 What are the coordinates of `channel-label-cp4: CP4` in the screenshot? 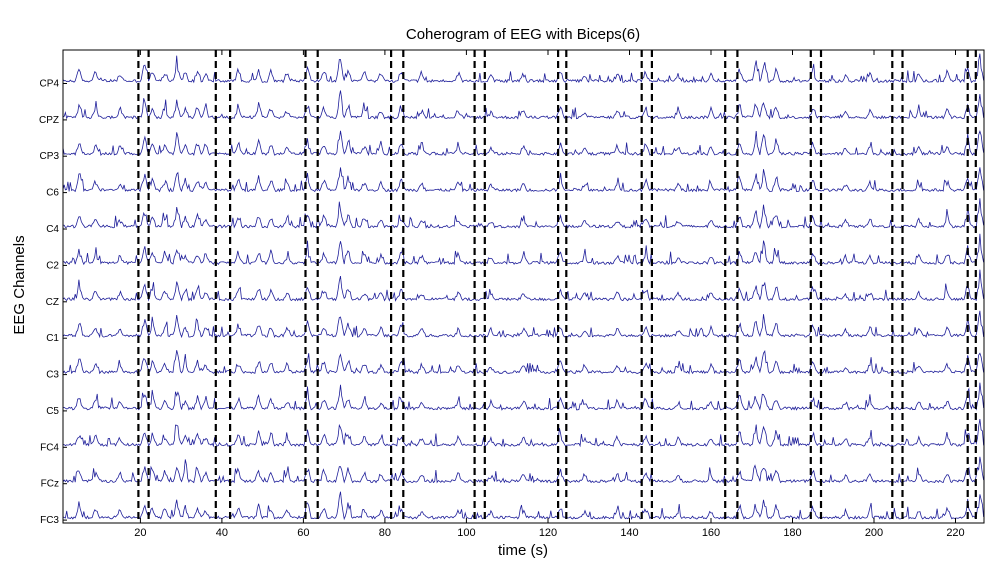 It's located at (50, 84).